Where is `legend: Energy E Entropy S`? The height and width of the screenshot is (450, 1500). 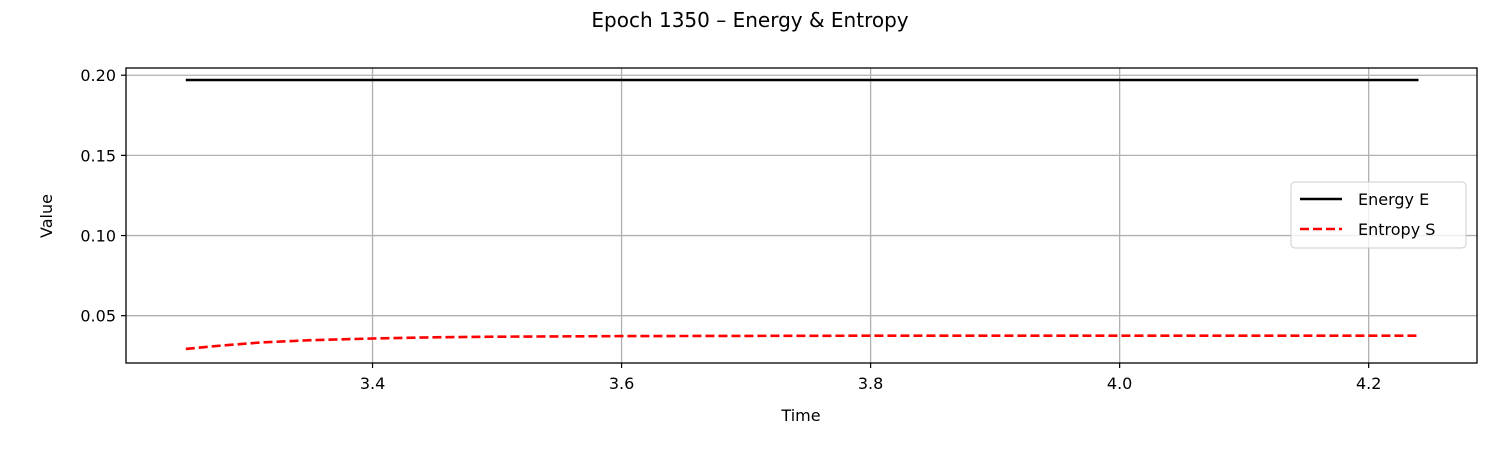
legend: Energy E Entropy S is located at coordinates (1378, 215).